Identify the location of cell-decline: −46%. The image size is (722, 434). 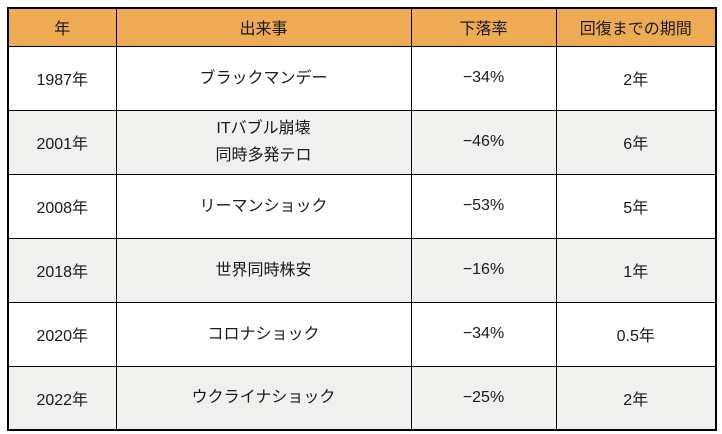
(483, 142).